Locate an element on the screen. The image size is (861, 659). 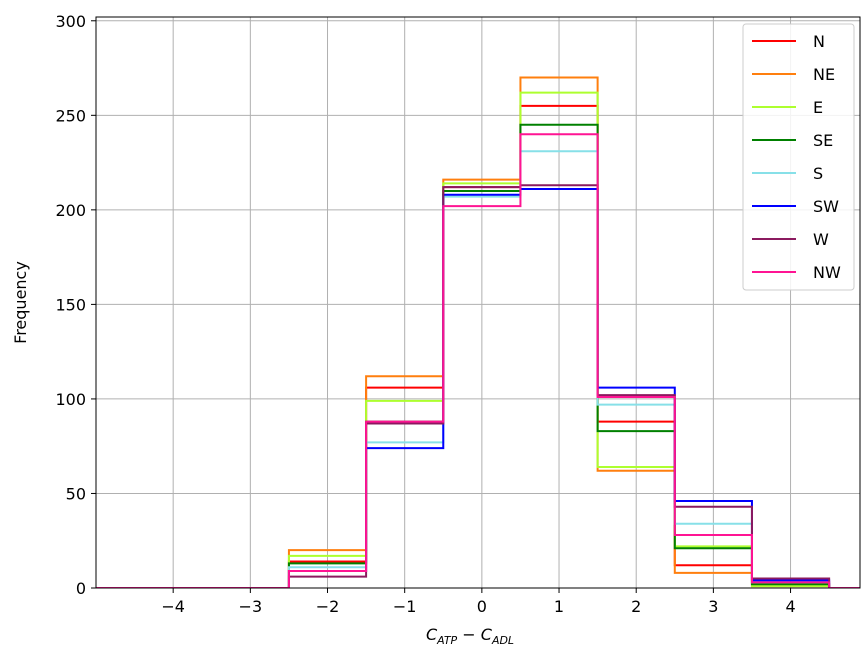
x-tick-label: 1 is located at coordinates (559, 606).